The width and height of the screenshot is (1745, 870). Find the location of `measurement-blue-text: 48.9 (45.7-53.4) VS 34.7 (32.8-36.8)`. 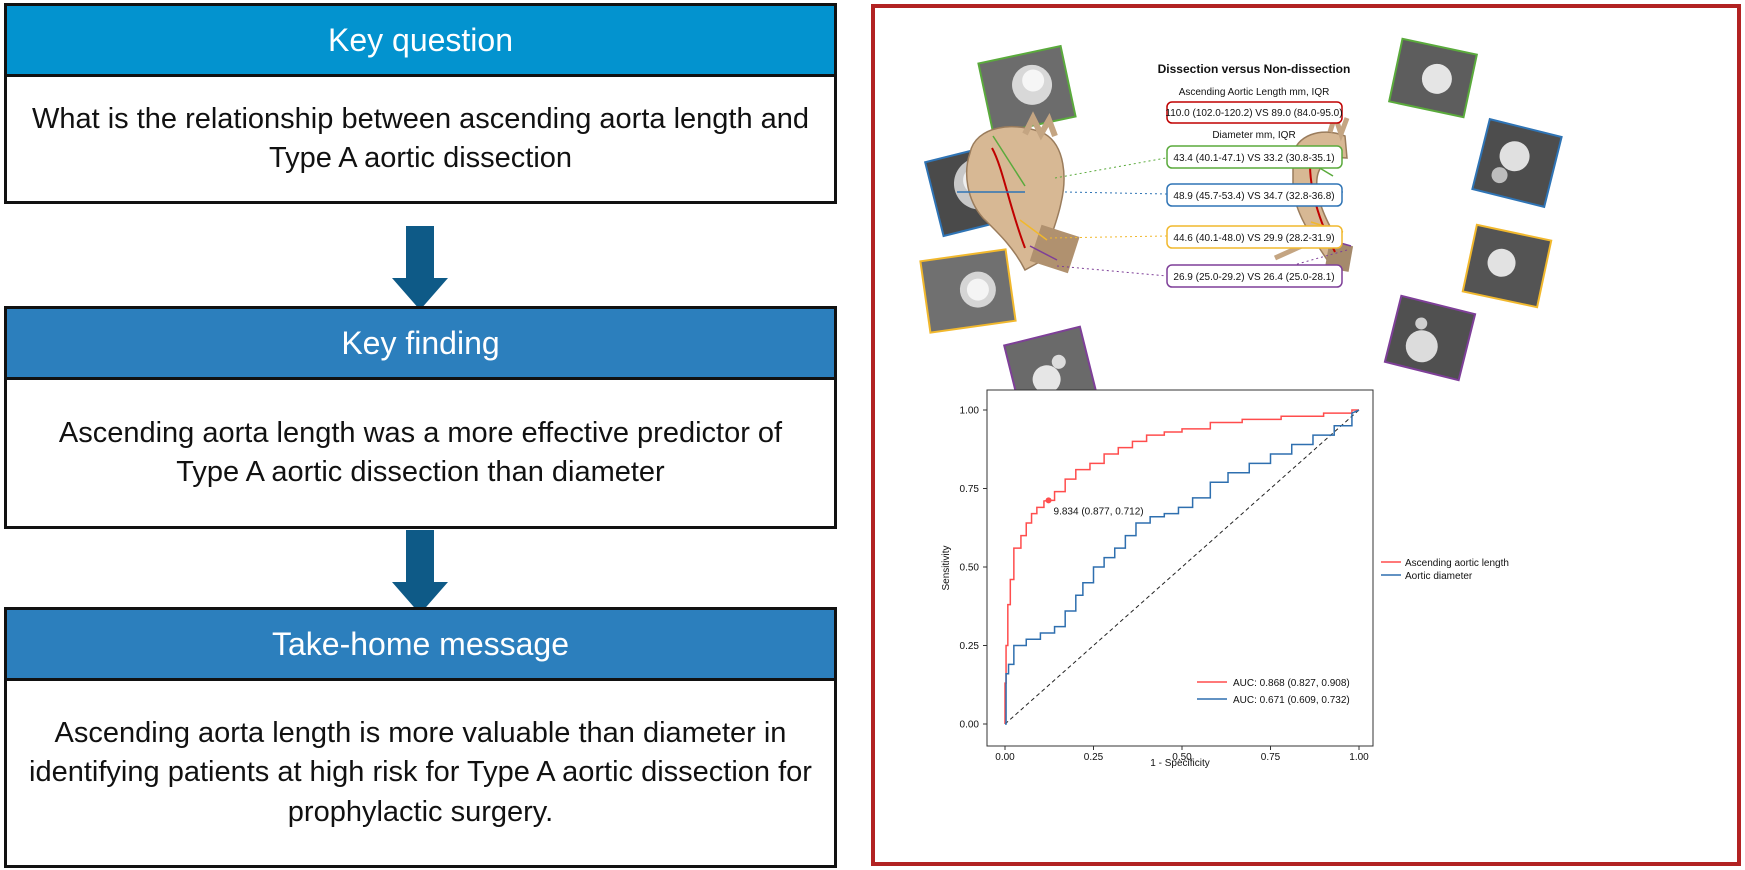

measurement-blue-text: 48.9 (45.7-53.4) VS 34.7 (32.8-36.8) is located at coordinates (1253, 196).